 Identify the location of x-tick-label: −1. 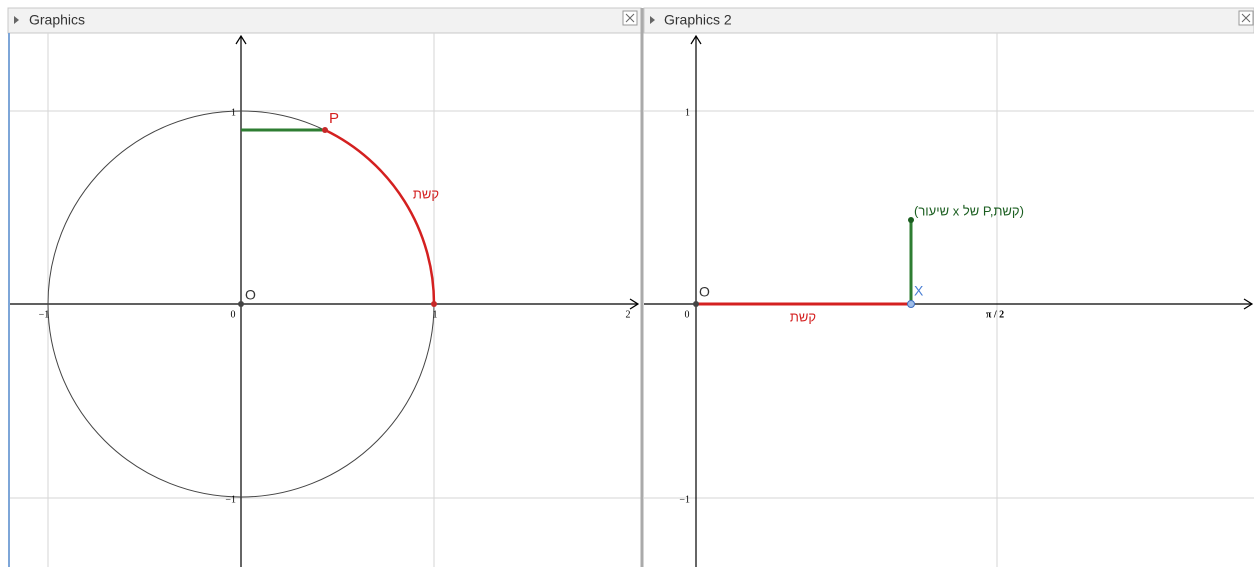
(44, 314).